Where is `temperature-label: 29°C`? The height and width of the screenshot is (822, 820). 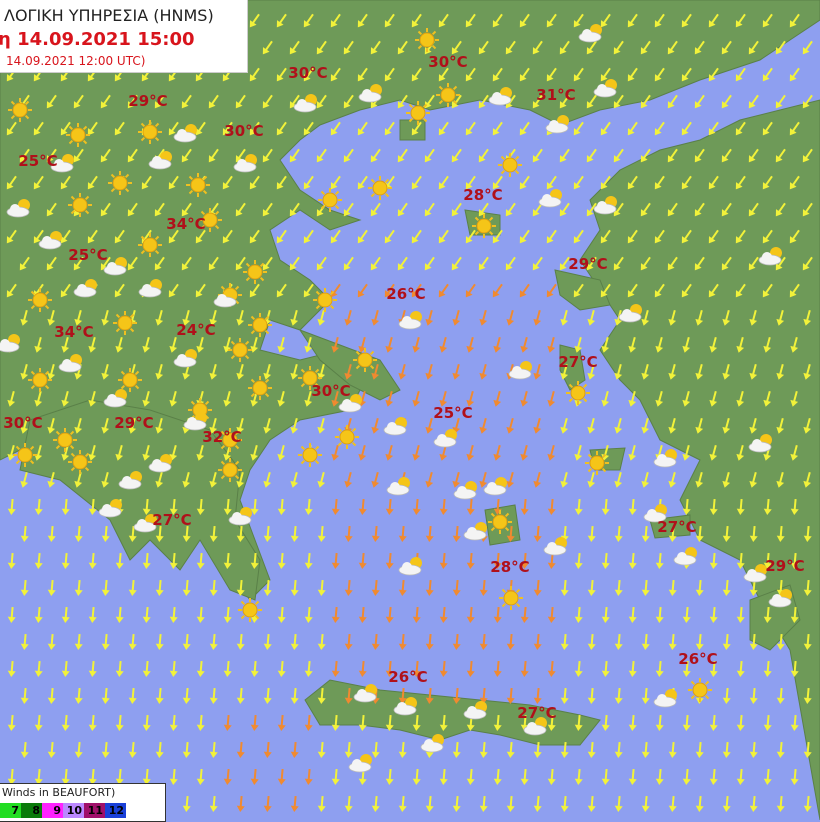
temperature-label: 29°C is located at coordinates (134, 423).